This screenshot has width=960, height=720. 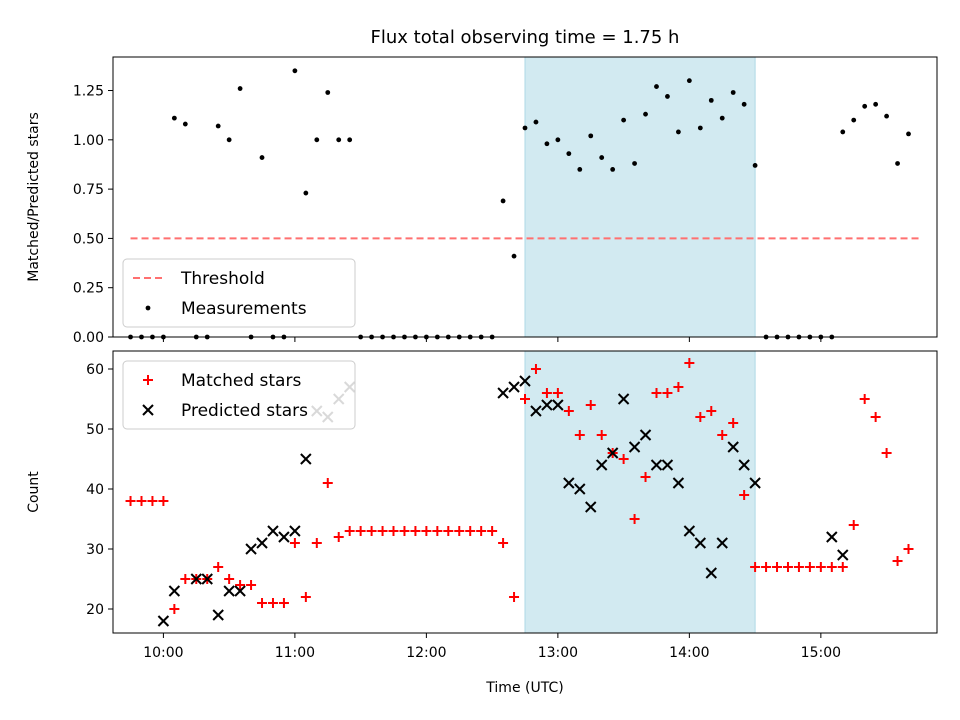 What do you see at coordinates (222, 279) in the screenshot?
I see `legend-label: Threshold` at bounding box center [222, 279].